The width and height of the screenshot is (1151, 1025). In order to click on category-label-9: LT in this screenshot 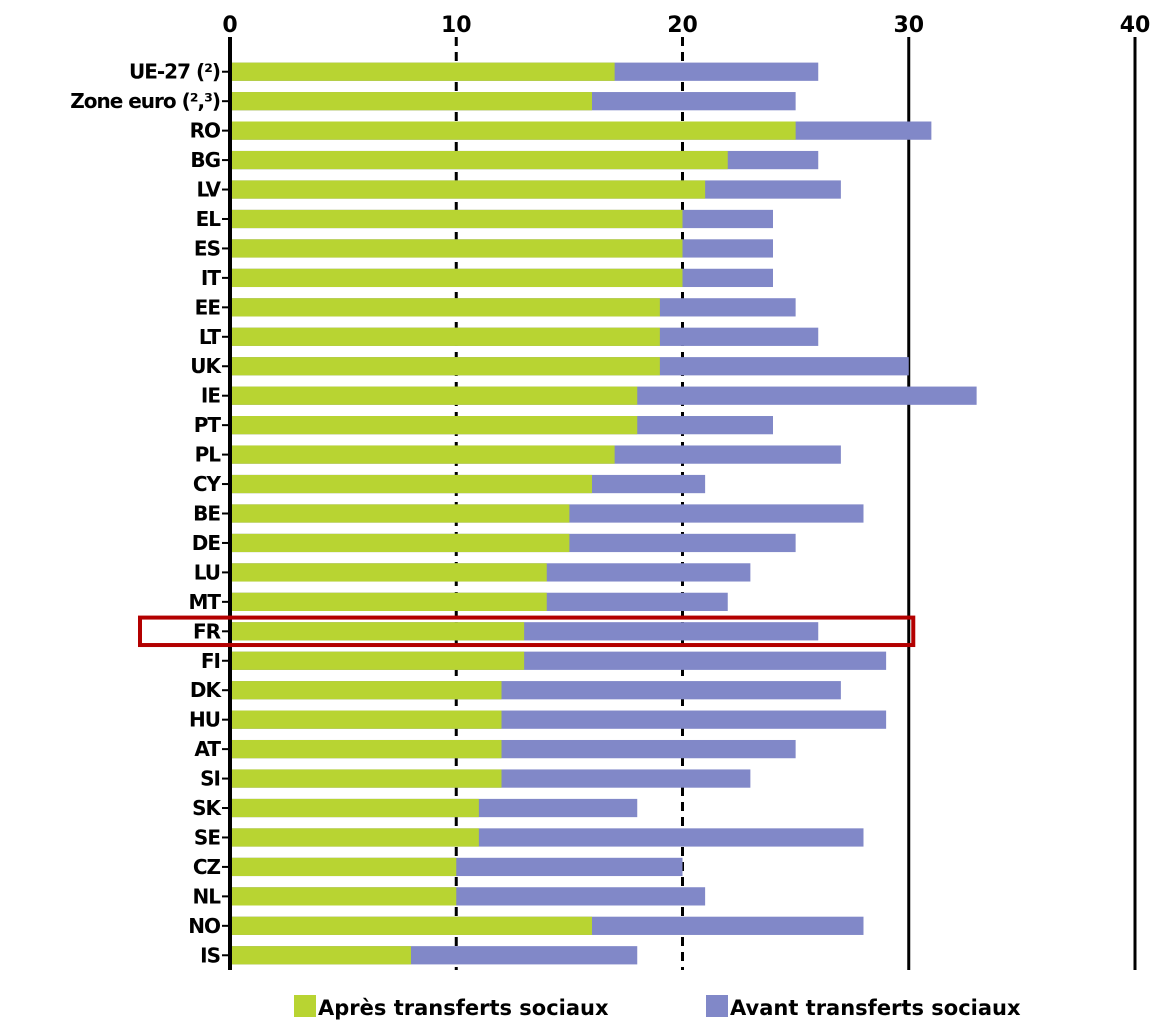, I will do `click(210, 337)`.